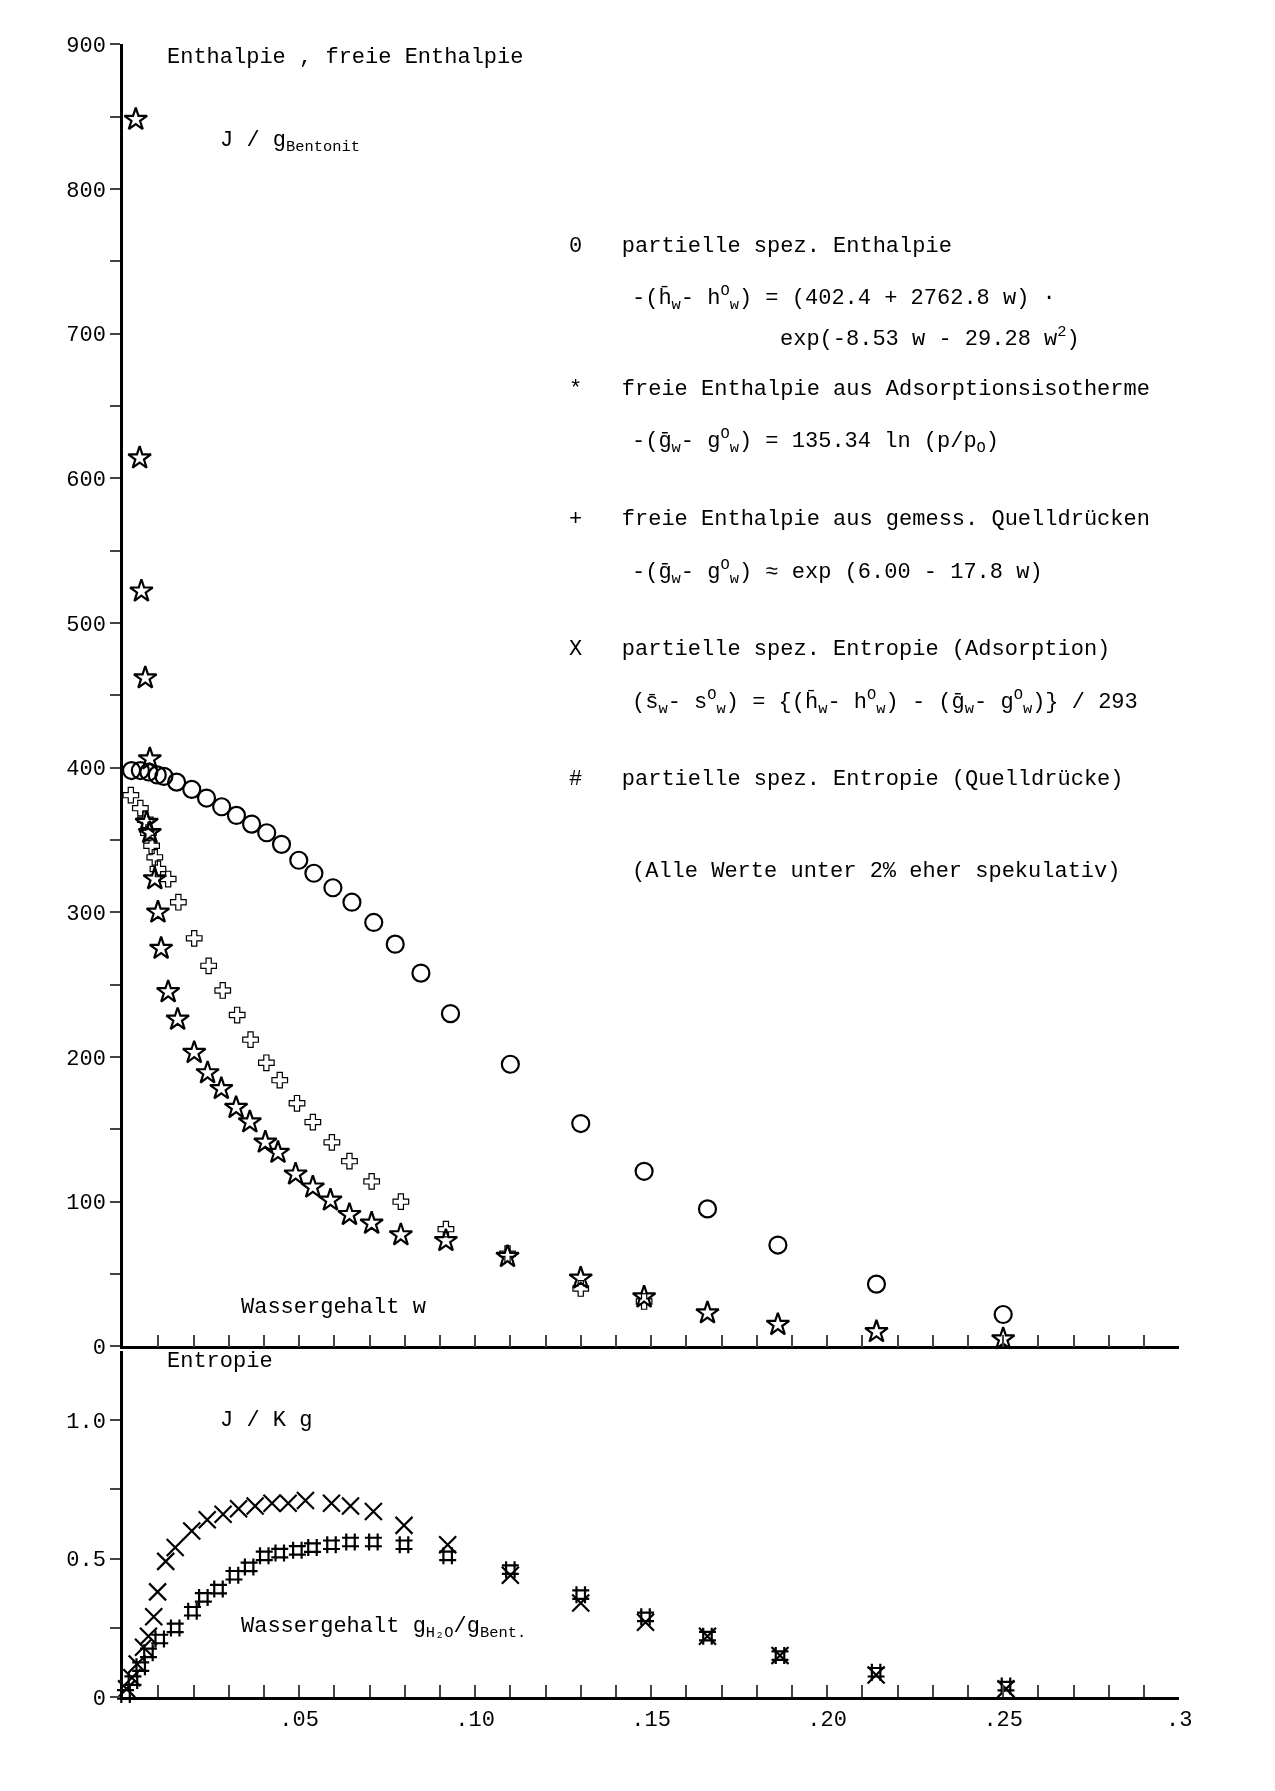 The width and height of the screenshot is (1275, 1791). I want to click on annotation: -(ḡ$_{w}$- g$^{O}$$_{w}$) = 135.34 ln (p/p$_{O}$), so click(816, 441).